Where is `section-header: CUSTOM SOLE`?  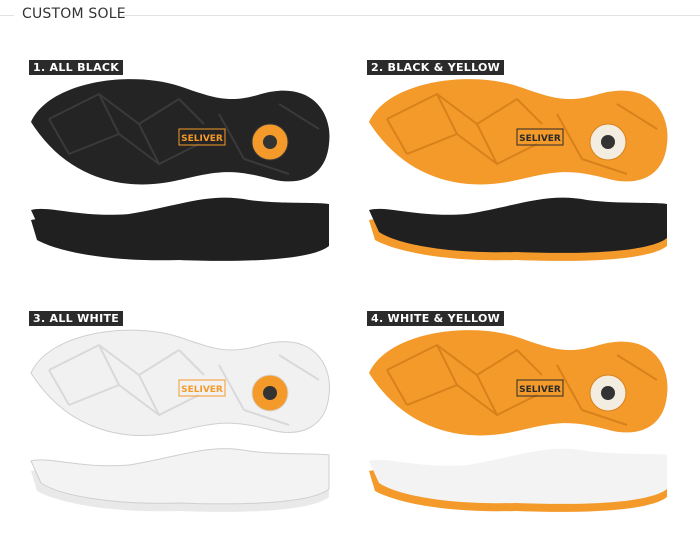
section-header: CUSTOM SOLE is located at coordinates (350, 16).